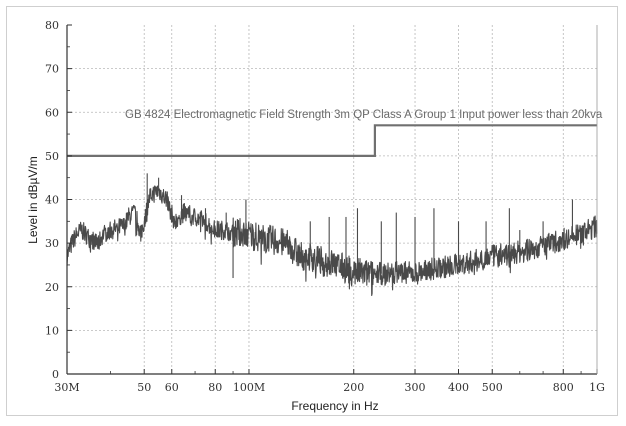  Describe the element at coordinates (415, 387) in the screenshot. I see `x-tick-label: 300` at that location.